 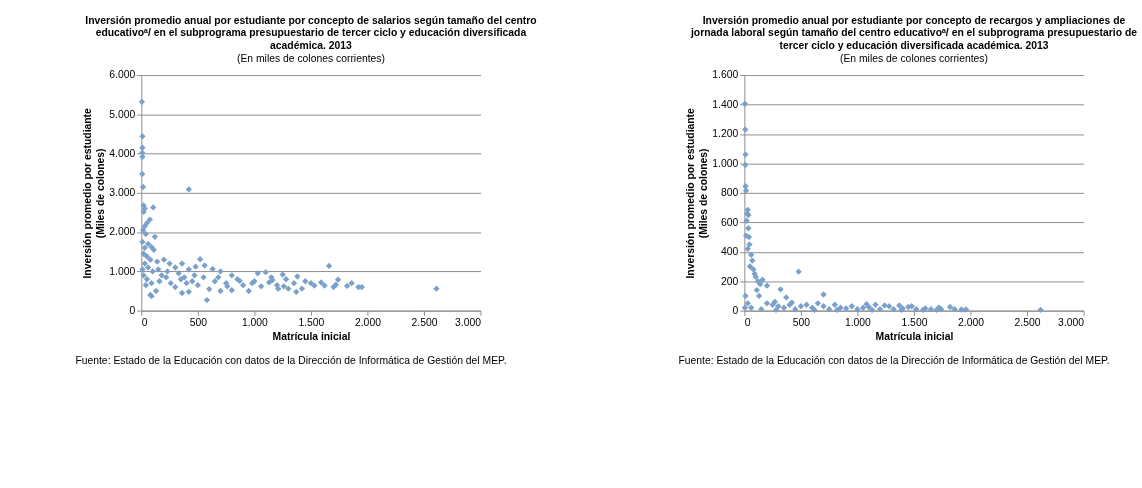 What do you see at coordinates (725, 134) in the screenshot?
I see `y-tick-label: 1.200` at bounding box center [725, 134].